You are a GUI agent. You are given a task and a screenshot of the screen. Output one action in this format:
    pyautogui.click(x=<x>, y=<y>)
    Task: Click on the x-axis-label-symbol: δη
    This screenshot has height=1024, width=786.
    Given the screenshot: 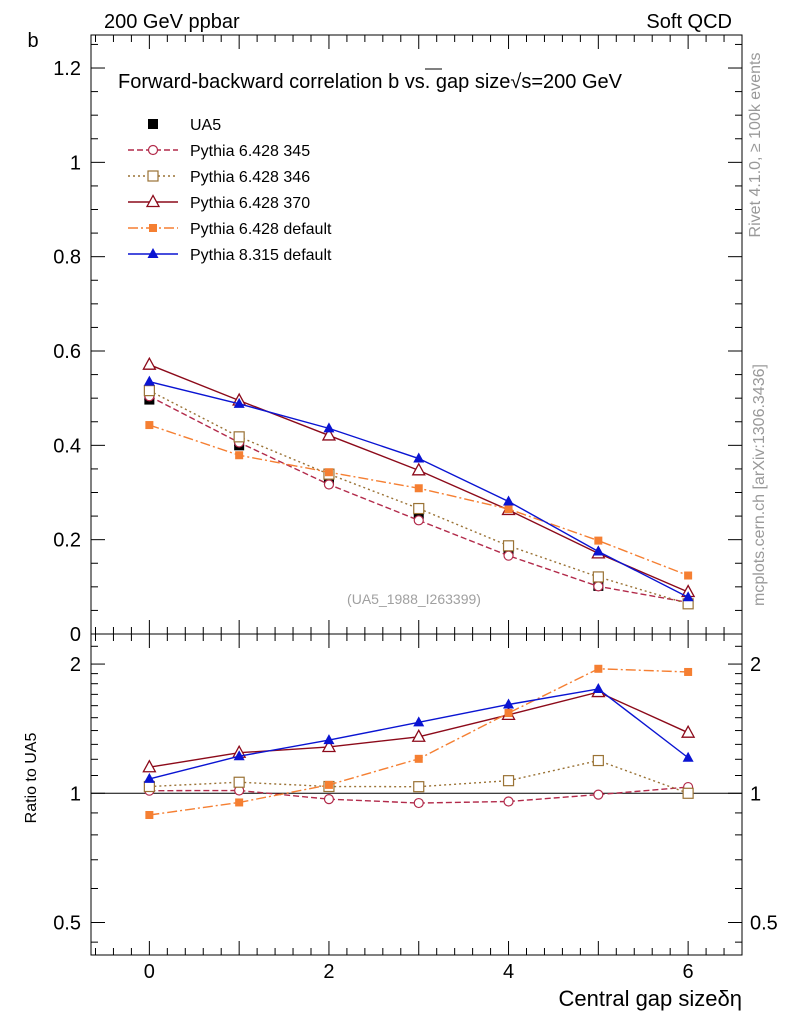 What is the action you would take?
    pyautogui.click(x=730, y=998)
    